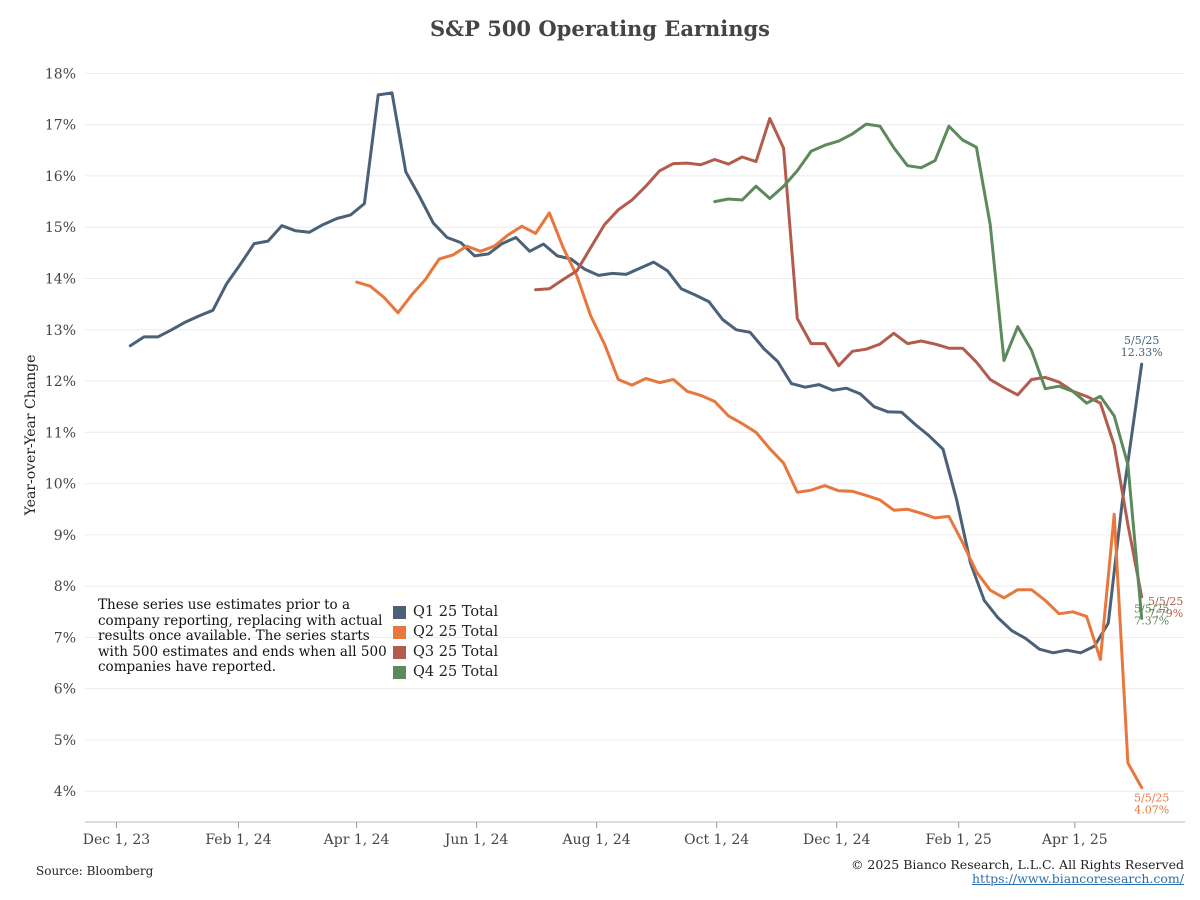  I want to click on x-tick-label: Oct 1, 24, so click(716, 840).